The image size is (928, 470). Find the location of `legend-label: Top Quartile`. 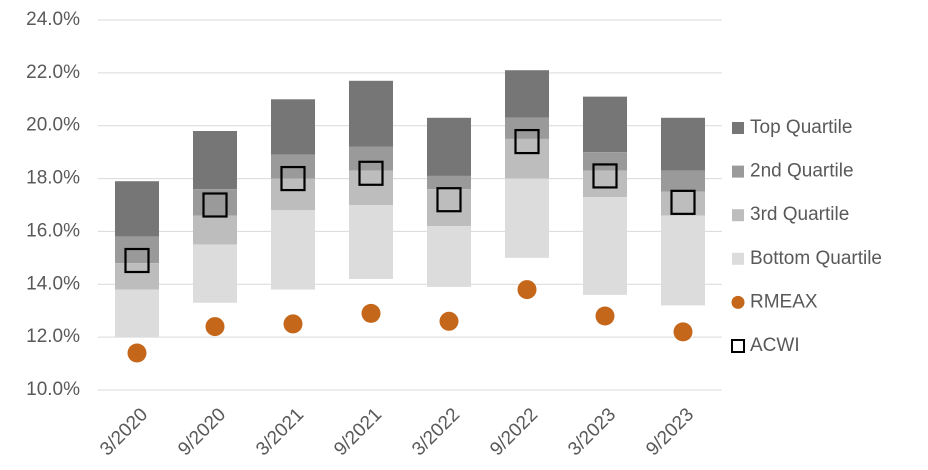

legend-label: Top Quartile is located at coordinates (801, 127).